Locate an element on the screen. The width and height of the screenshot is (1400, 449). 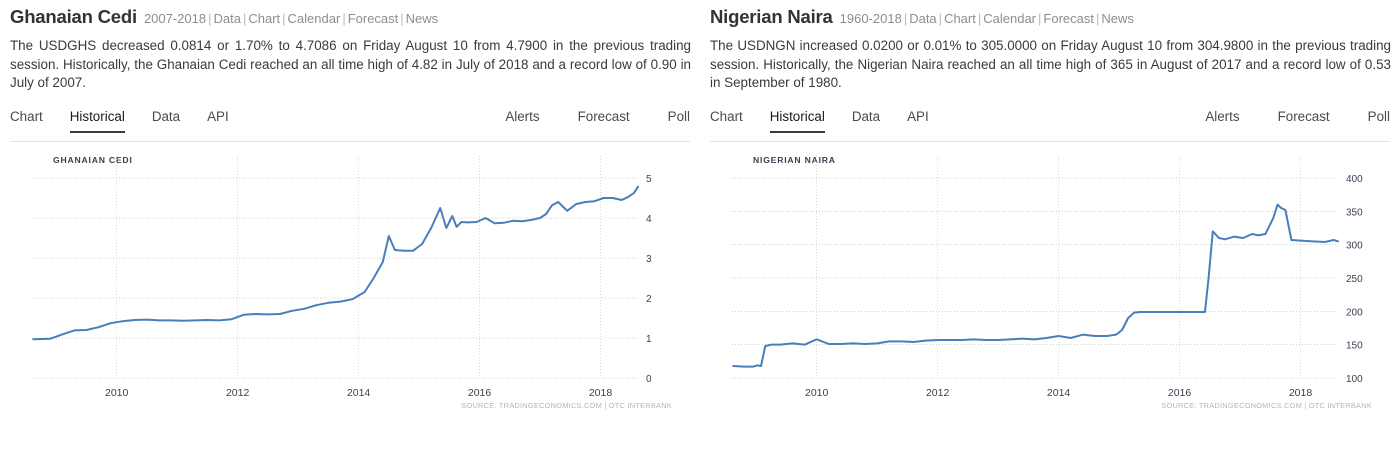
y-axis-tick-label: 200 is located at coordinates (1354, 312).